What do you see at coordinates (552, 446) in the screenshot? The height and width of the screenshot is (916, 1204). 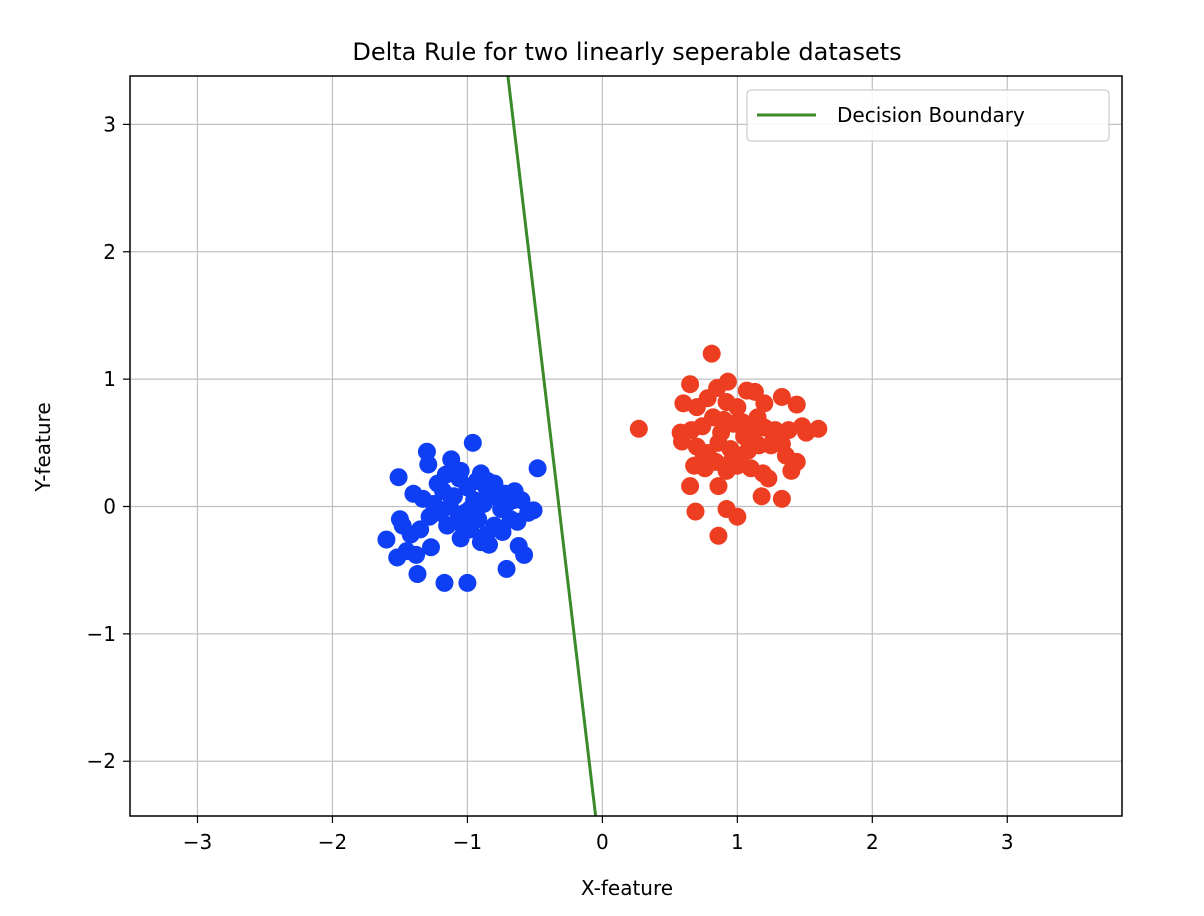 I see `decision-boundary-line` at bounding box center [552, 446].